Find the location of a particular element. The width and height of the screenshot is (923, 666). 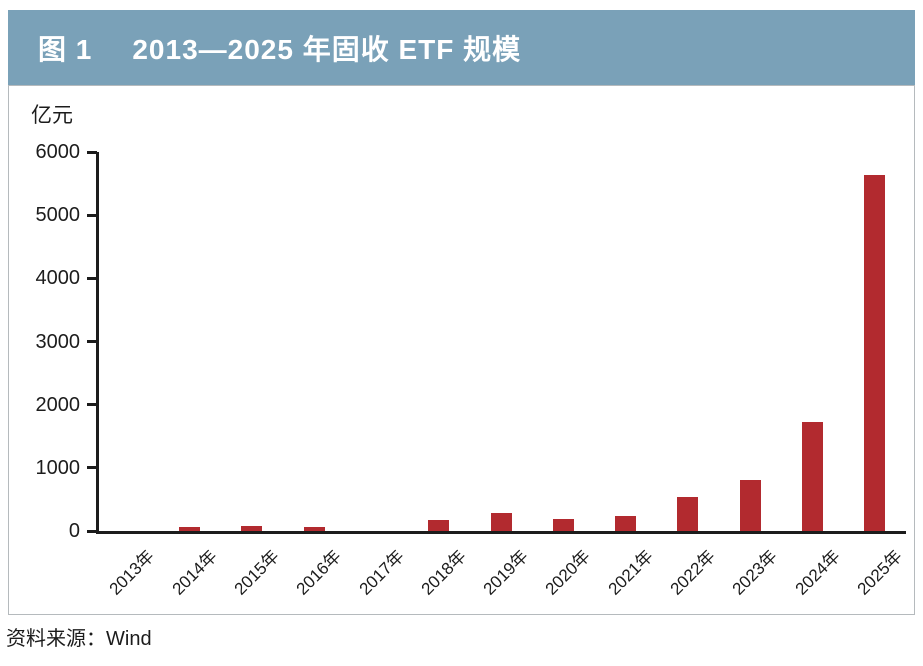

x-tick-label-2022年: 2022年 is located at coordinates (692, 572).